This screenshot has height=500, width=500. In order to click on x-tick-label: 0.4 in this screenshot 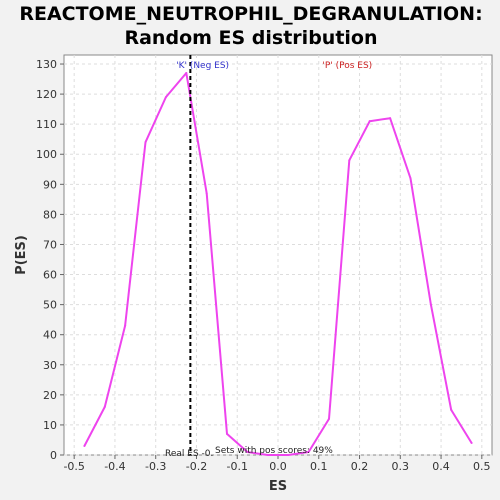, I will do `click(441, 466)`.